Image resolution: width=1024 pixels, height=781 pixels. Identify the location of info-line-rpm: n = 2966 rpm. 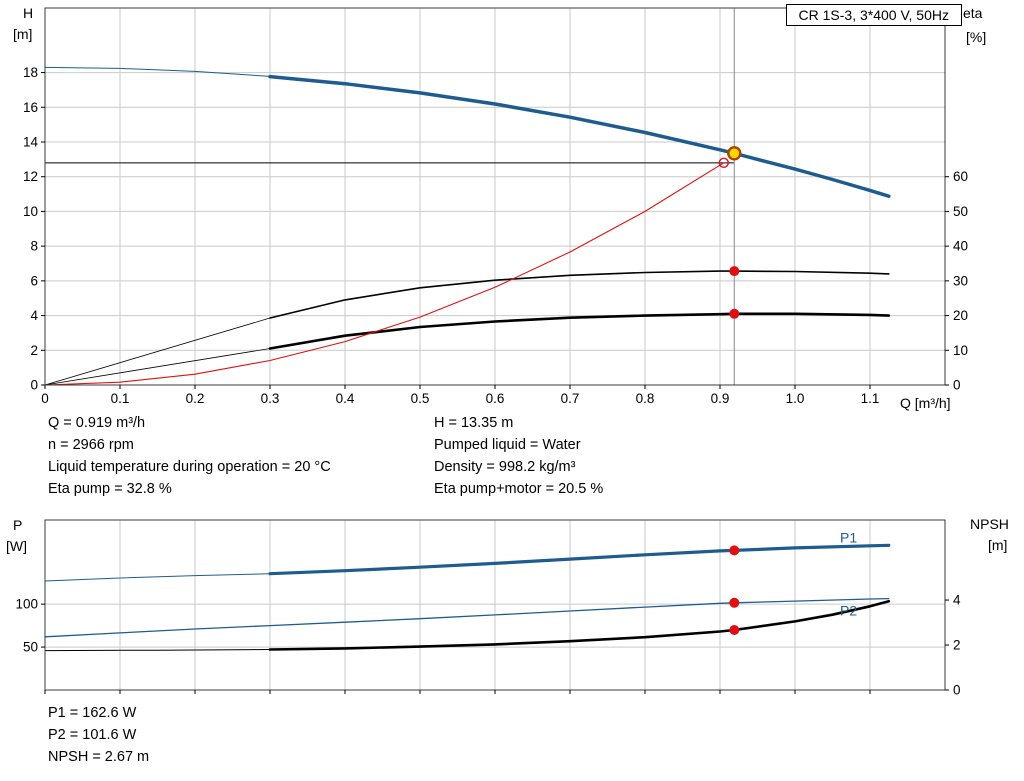
(91, 445).